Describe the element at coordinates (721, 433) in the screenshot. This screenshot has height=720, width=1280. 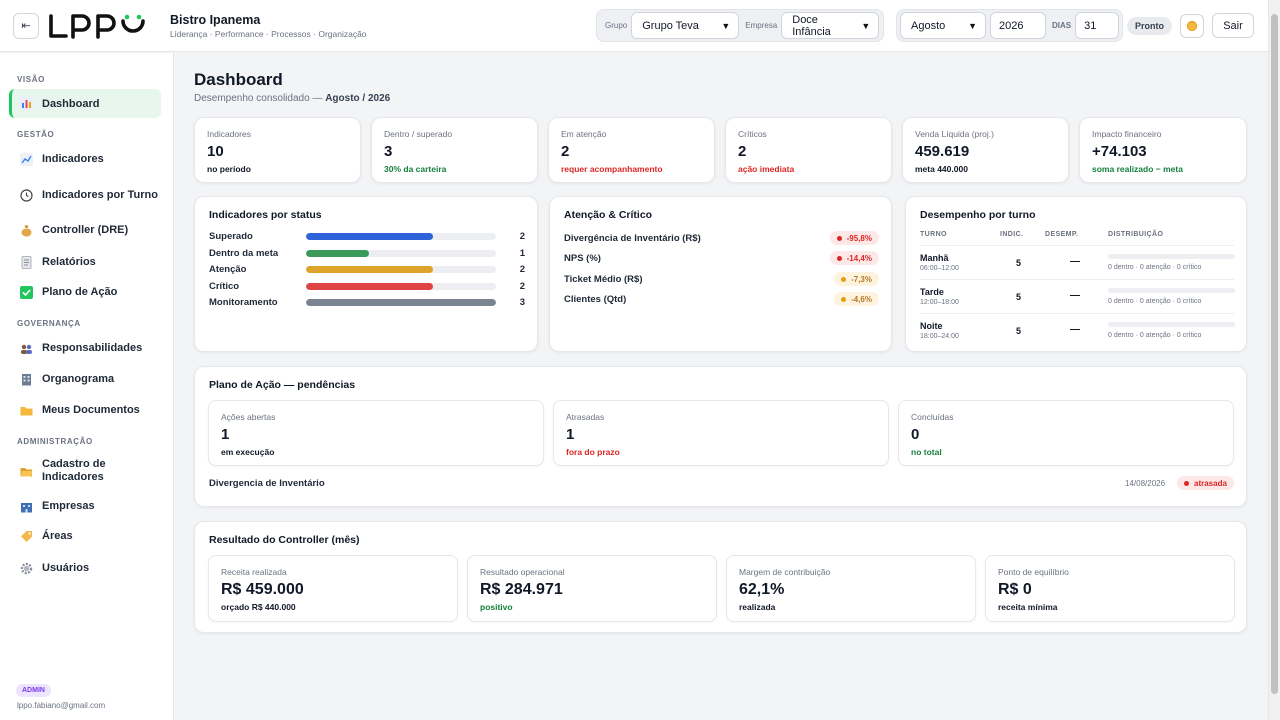
I see `plano-atrasadas-card: Atrasadas 1 fora do prazo` at that location.